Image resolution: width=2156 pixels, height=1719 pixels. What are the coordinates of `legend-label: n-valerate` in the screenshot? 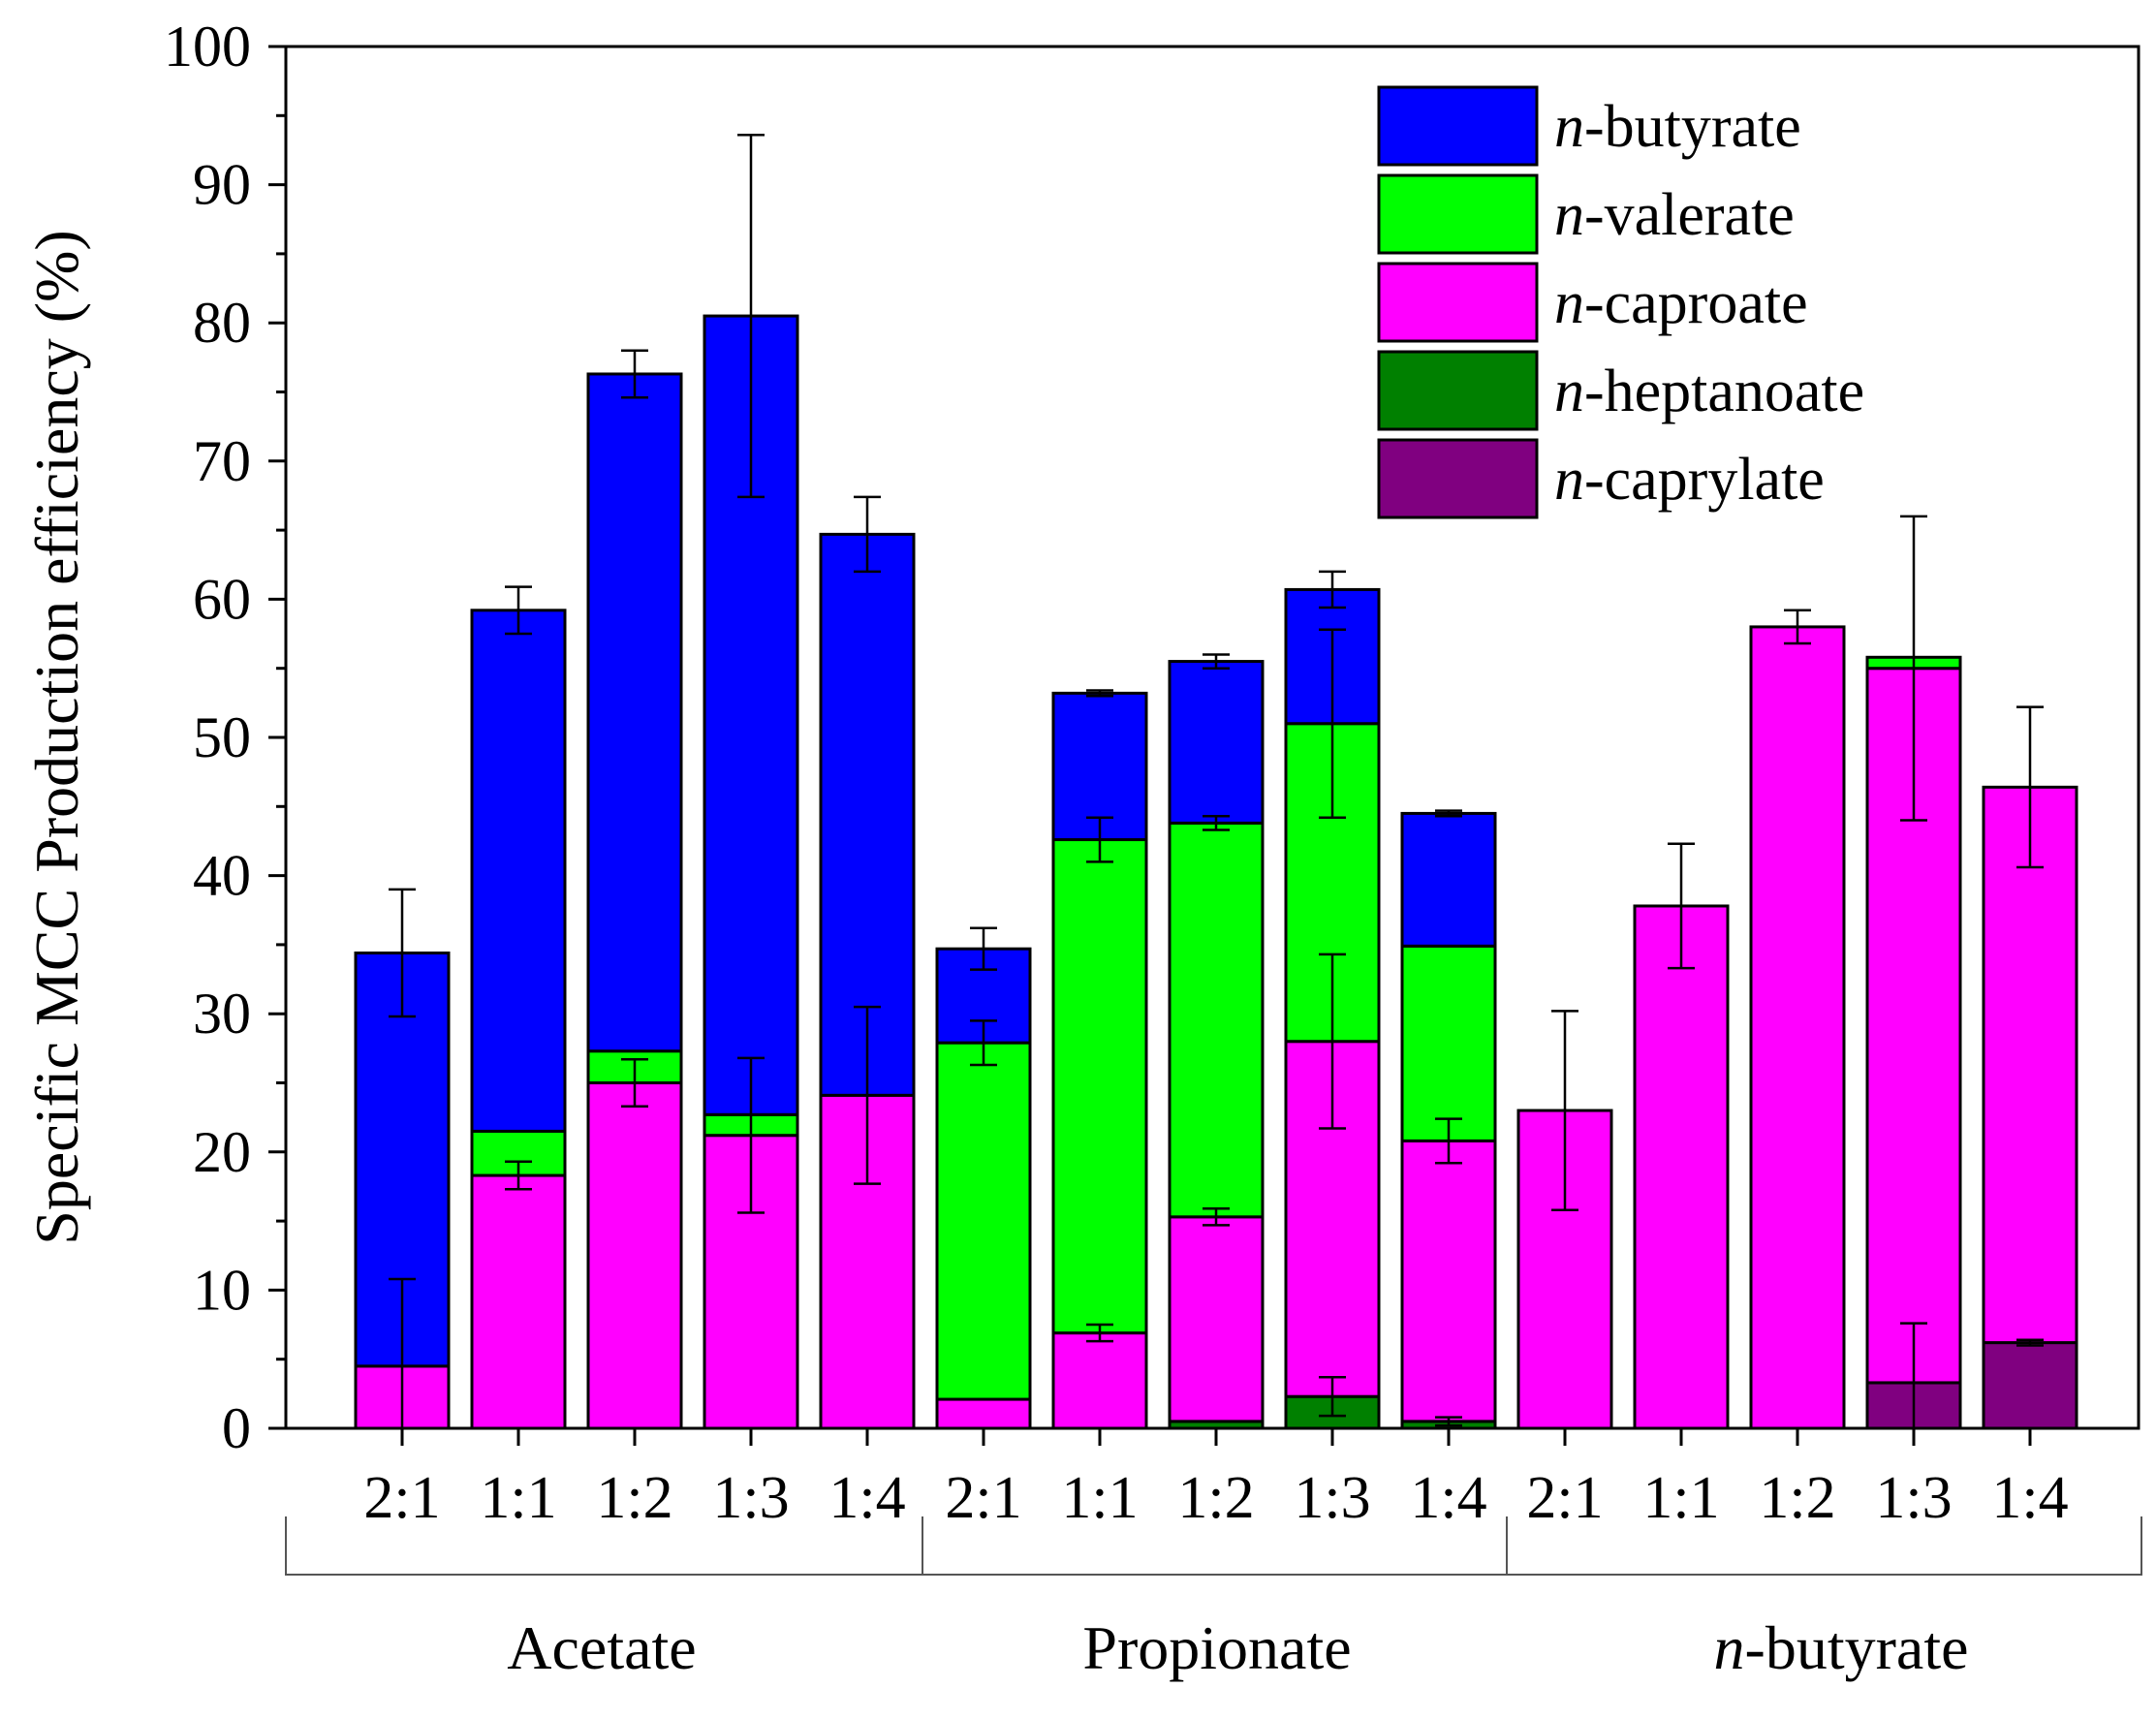 It's located at (1674, 215).